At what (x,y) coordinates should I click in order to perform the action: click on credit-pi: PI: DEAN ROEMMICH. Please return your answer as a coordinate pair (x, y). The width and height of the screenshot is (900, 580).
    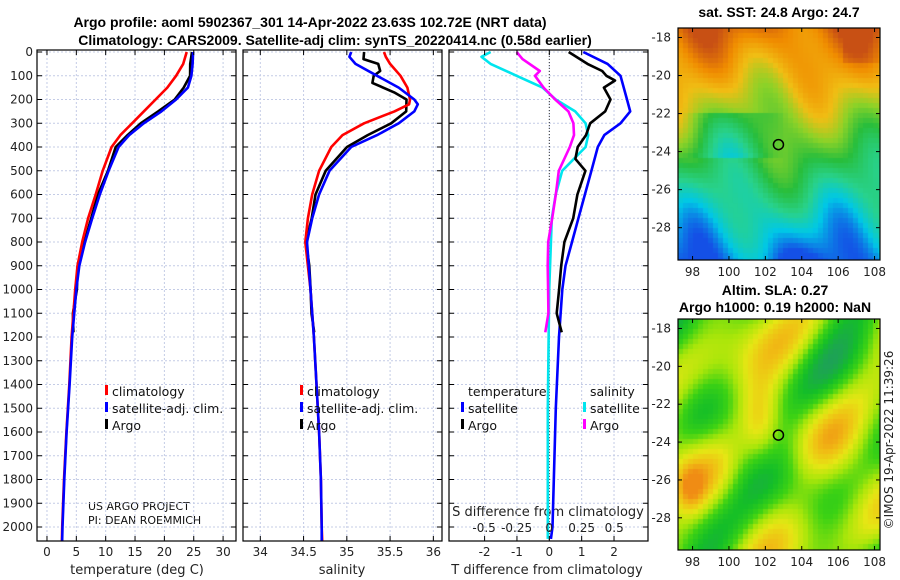
    Looking at the image, I should click on (144, 520).